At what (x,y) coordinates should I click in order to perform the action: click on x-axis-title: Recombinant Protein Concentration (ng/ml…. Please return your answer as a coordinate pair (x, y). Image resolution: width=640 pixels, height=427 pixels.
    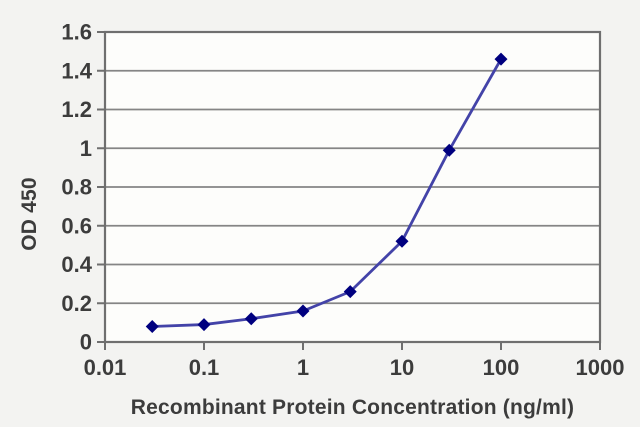
    Looking at the image, I should click on (352, 407).